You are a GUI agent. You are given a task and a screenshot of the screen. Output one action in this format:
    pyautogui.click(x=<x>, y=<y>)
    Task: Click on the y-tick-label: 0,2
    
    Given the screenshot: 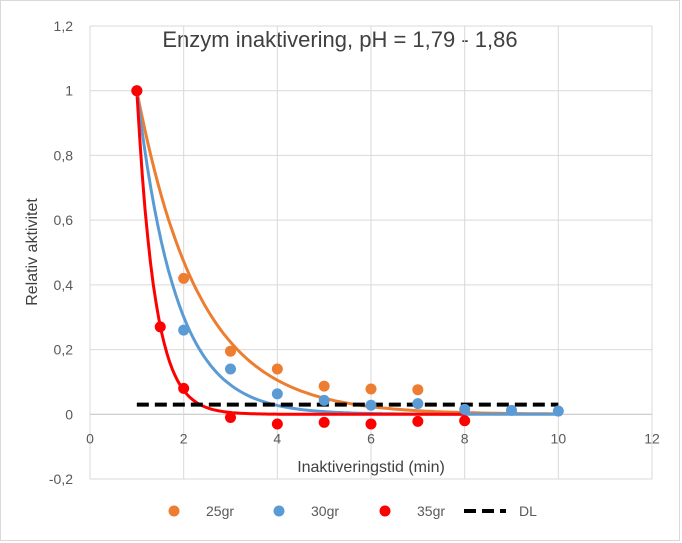 What is the action you would take?
    pyautogui.click(x=64, y=350)
    